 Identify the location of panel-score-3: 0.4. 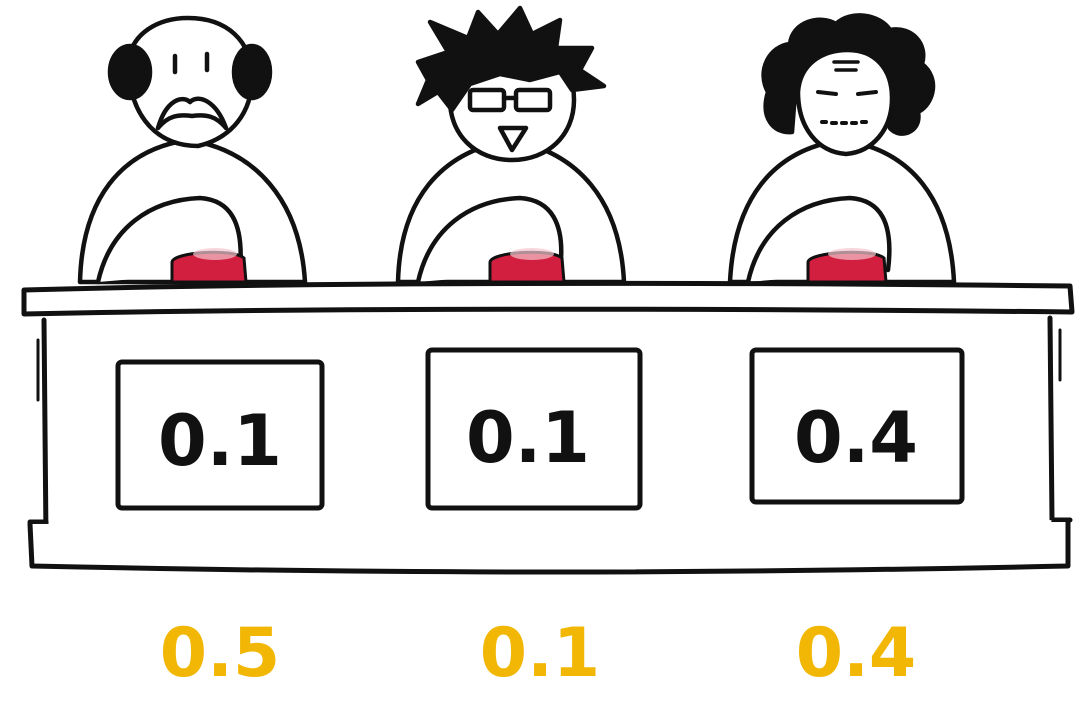
(856, 438).